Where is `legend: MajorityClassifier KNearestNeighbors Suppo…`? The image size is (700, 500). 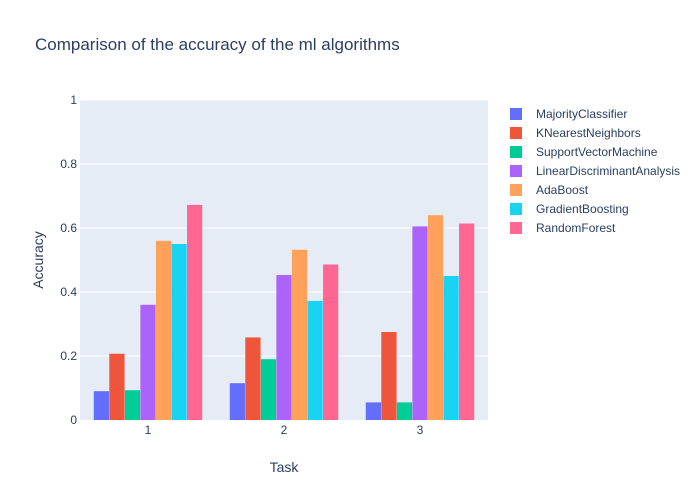 legend: MajorityClassifier KNearestNeighbors Suppo… is located at coordinates (595, 171).